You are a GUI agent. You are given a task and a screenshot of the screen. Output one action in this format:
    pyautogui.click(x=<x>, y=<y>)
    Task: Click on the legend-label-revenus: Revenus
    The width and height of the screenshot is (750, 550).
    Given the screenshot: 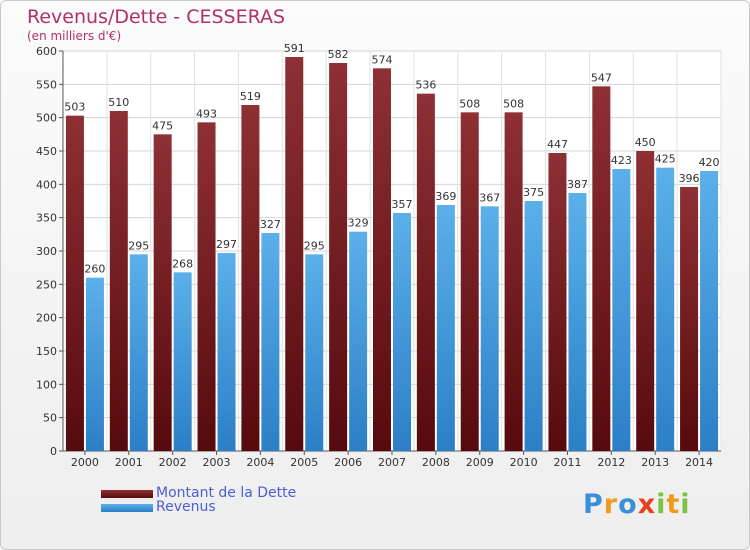 What is the action you would take?
    pyautogui.click(x=186, y=507)
    